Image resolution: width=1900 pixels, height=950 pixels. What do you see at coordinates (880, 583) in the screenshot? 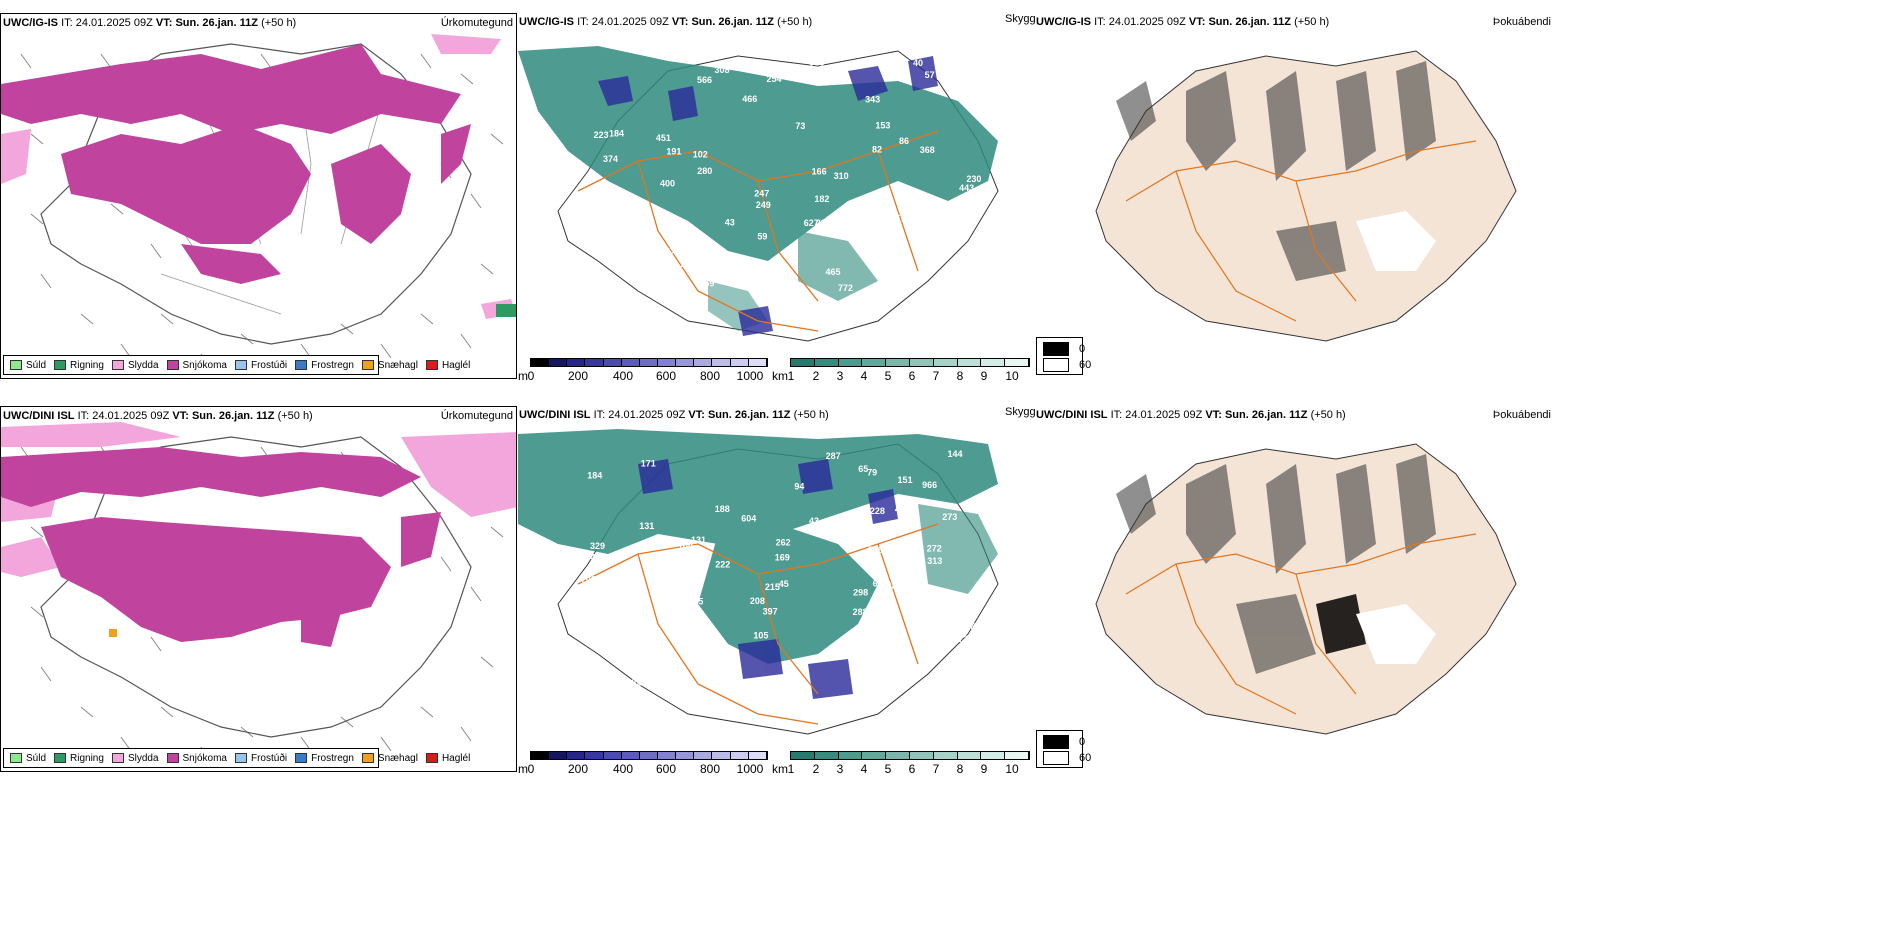
I see `cloud-height-label: 667` at bounding box center [880, 583].